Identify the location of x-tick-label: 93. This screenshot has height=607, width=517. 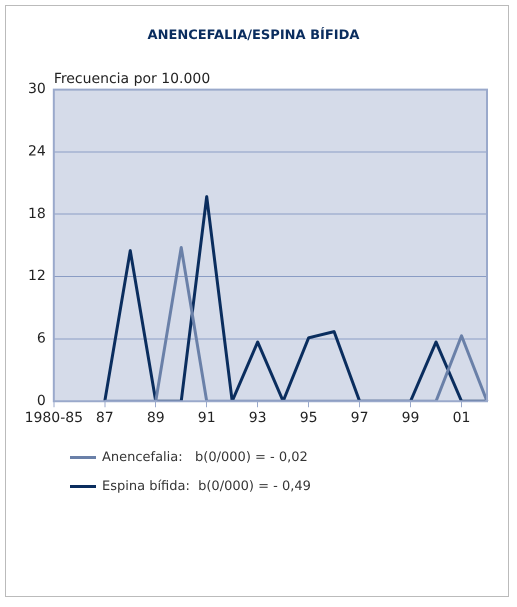
(257, 418).